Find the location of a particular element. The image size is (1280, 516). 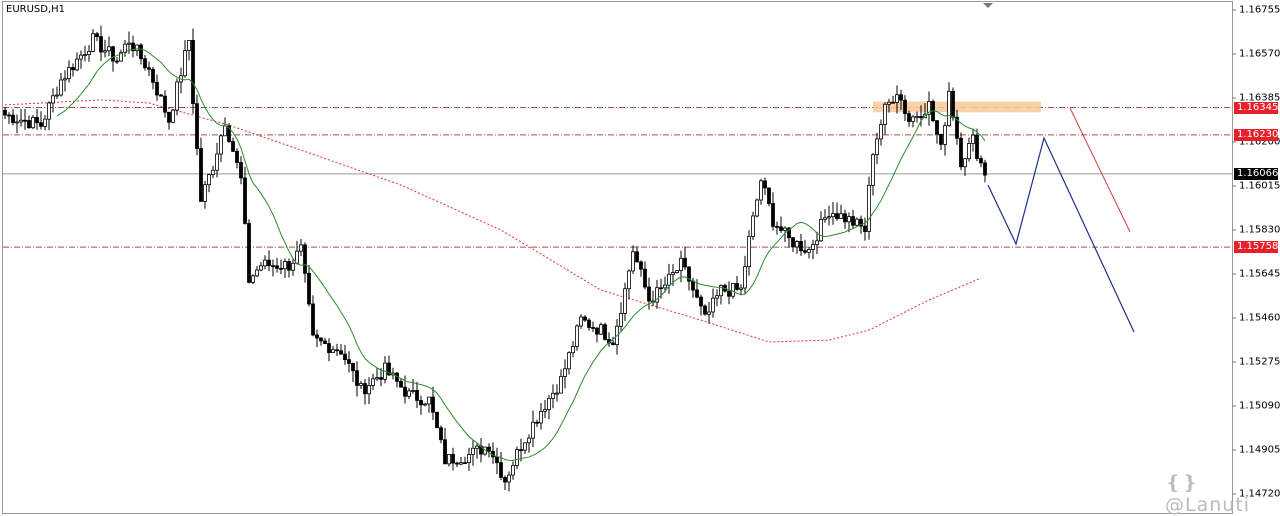

price-level-tag: 1.16345 is located at coordinates (1256, 107).